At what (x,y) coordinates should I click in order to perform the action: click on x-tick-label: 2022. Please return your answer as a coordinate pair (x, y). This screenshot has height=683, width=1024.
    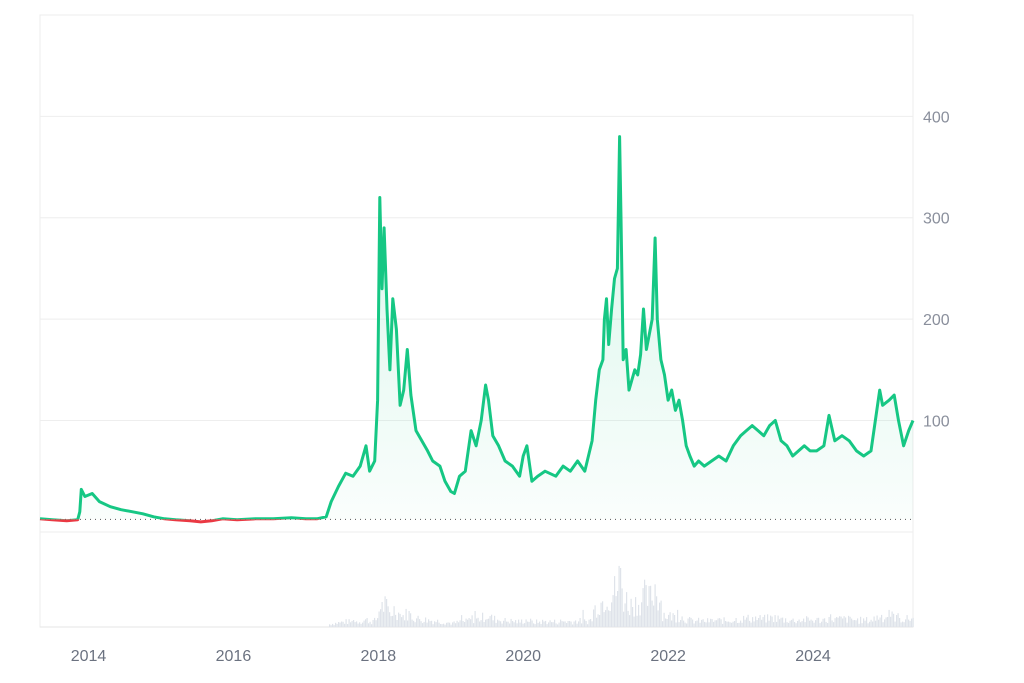
    Looking at the image, I should click on (668, 656).